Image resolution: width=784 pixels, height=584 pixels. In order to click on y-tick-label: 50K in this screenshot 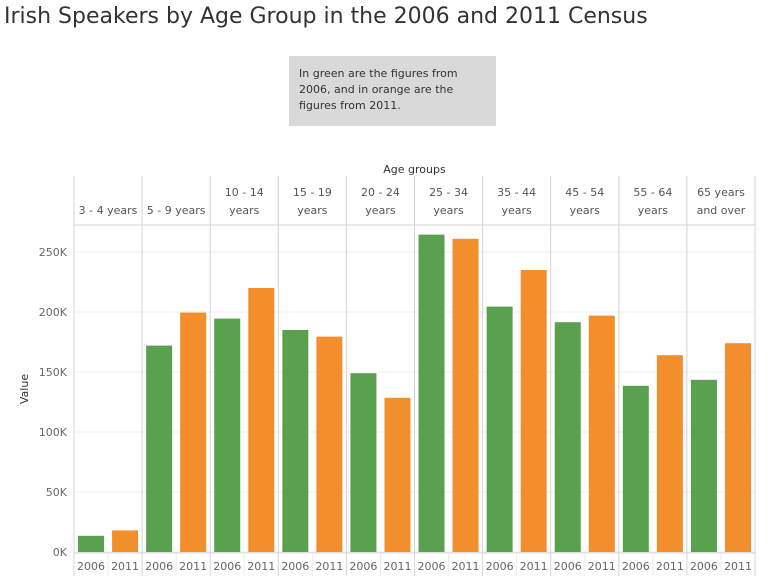, I will do `click(57, 492)`.